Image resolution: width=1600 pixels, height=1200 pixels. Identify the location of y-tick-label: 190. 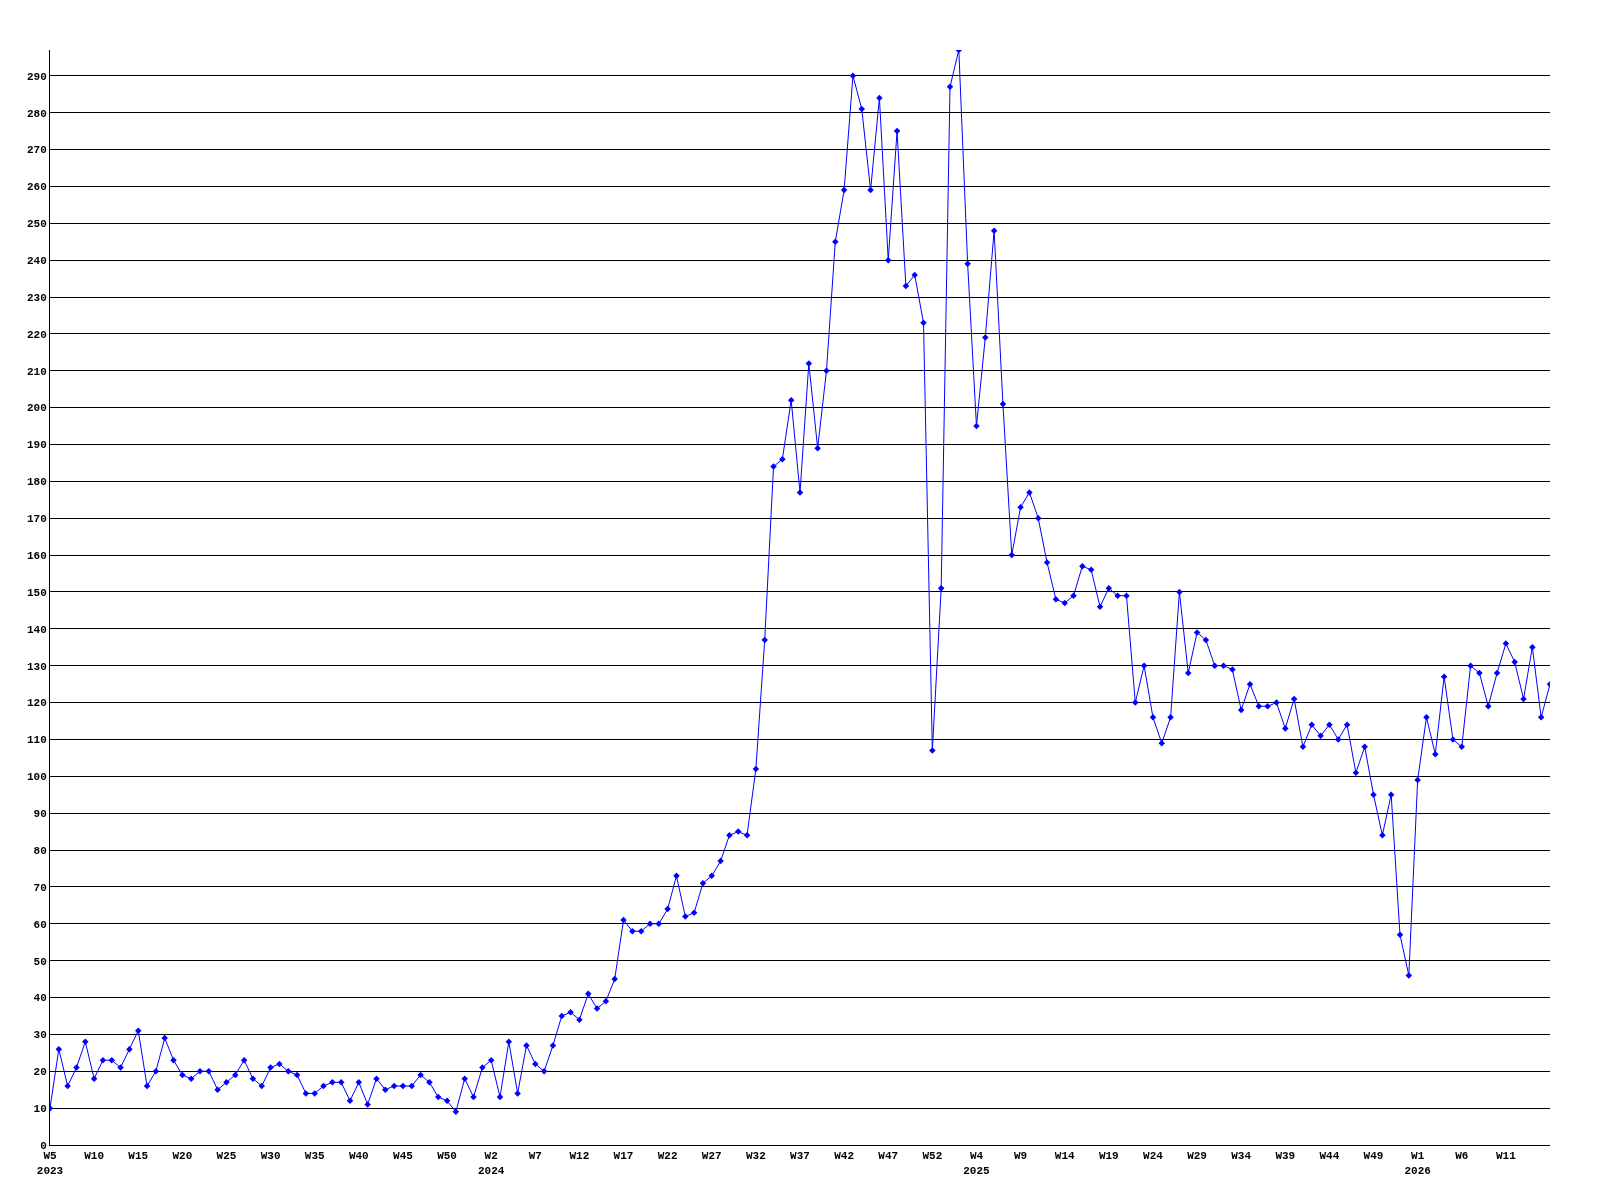
(36, 445).